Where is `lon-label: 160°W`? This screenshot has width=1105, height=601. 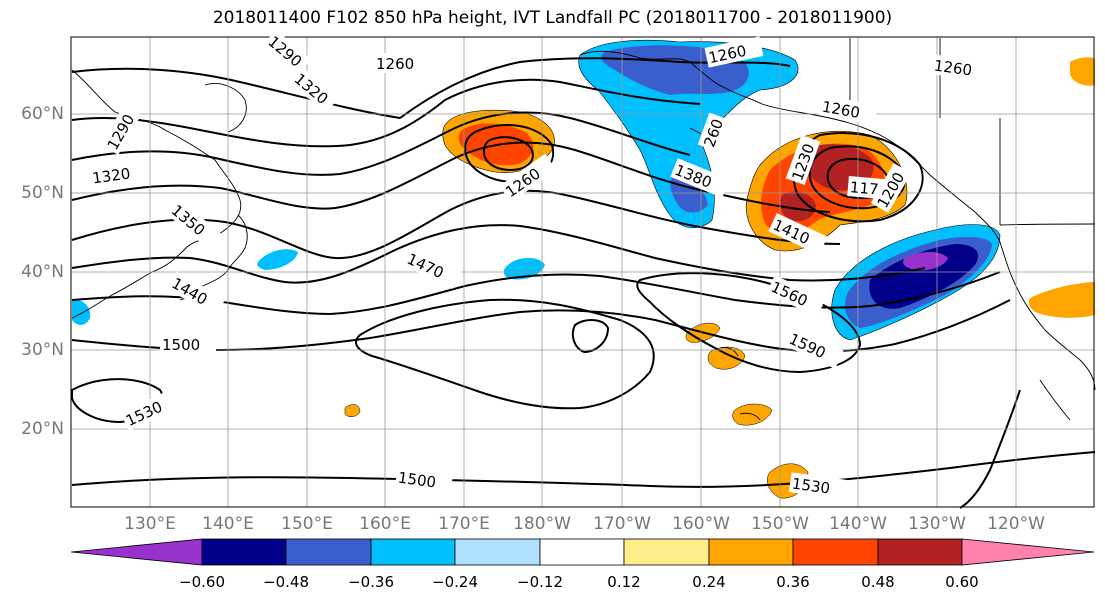
lon-label: 160°W is located at coordinates (701, 524).